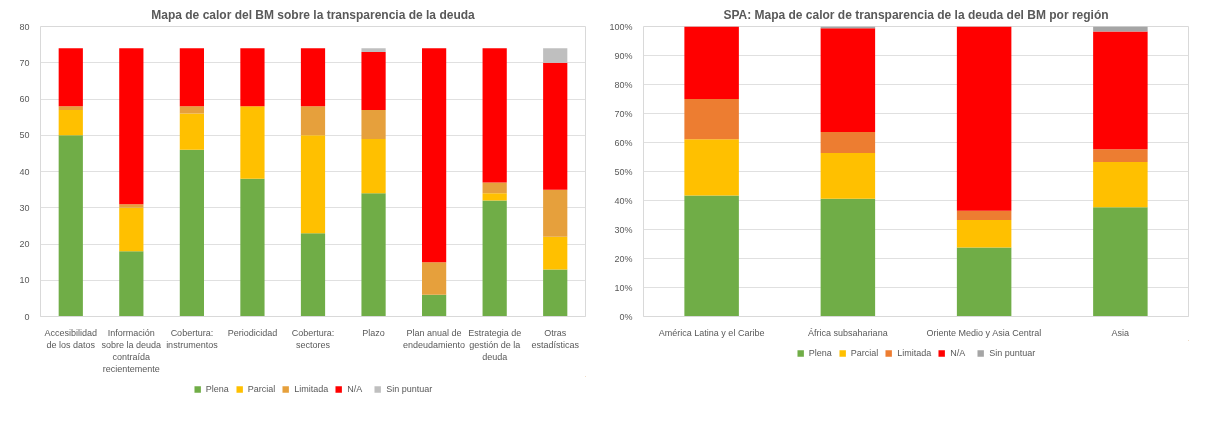 This screenshot has width=1222, height=441. I want to click on y-tick-label: 10%, so click(623, 287).